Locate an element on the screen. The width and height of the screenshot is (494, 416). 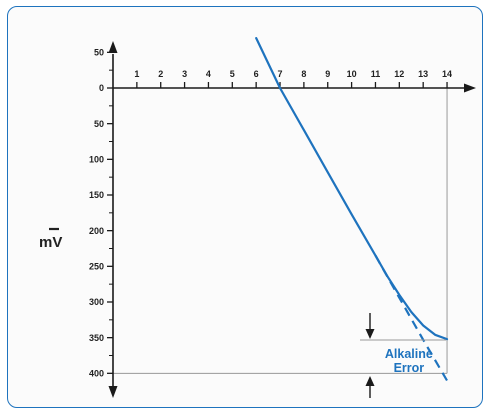
x-axis-arrowhead is located at coordinates (470, 88).